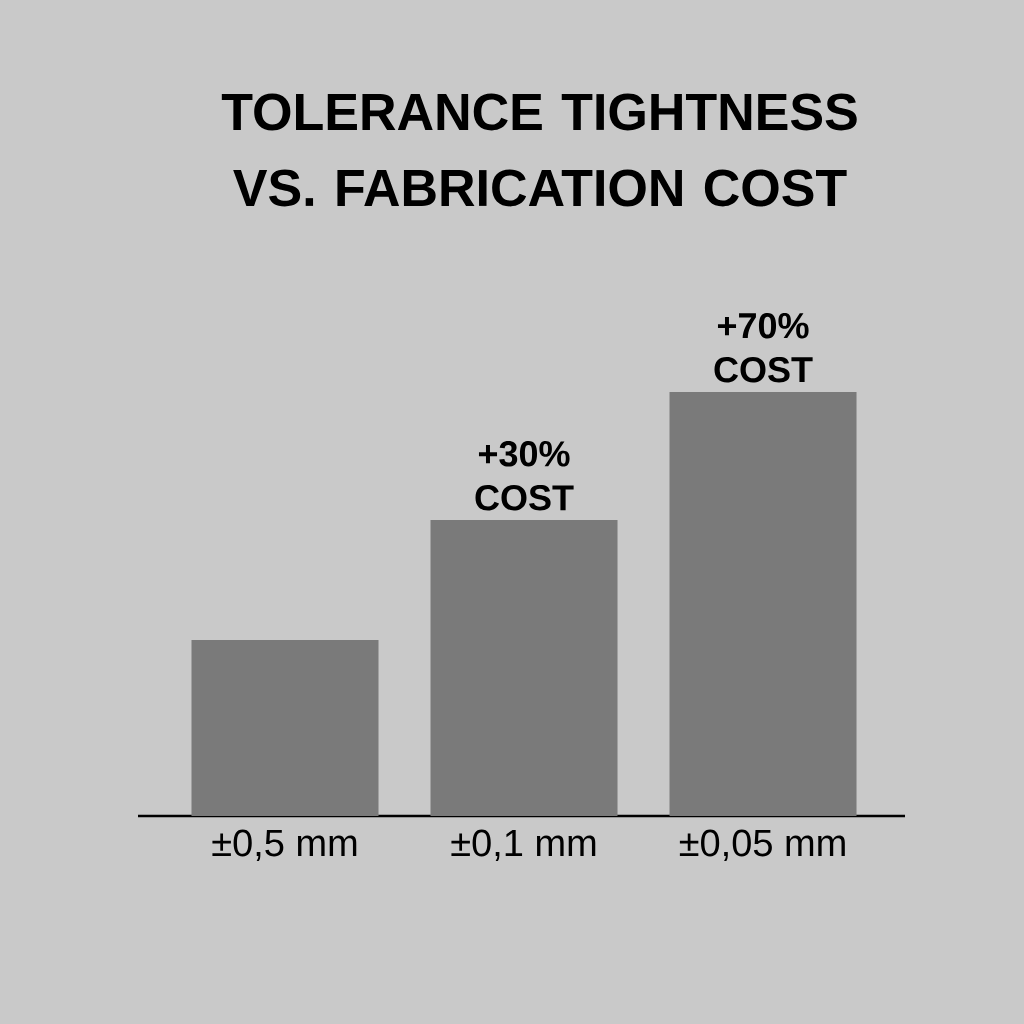 Image resolution: width=1024 pixels, height=1024 pixels. What do you see at coordinates (524, 476) in the screenshot?
I see `annotation: +30% COST` at bounding box center [524, 476].